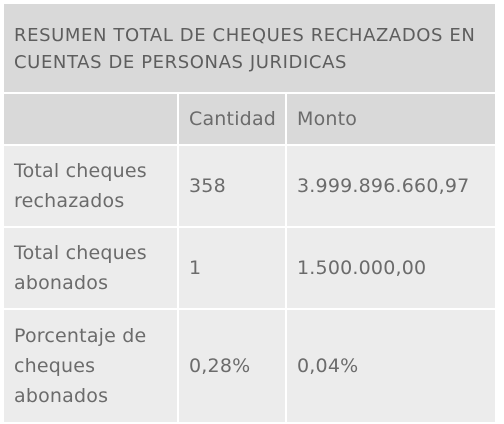  I want to click on row-label: Porcentaje de cheques abonados, so click(90, 366).